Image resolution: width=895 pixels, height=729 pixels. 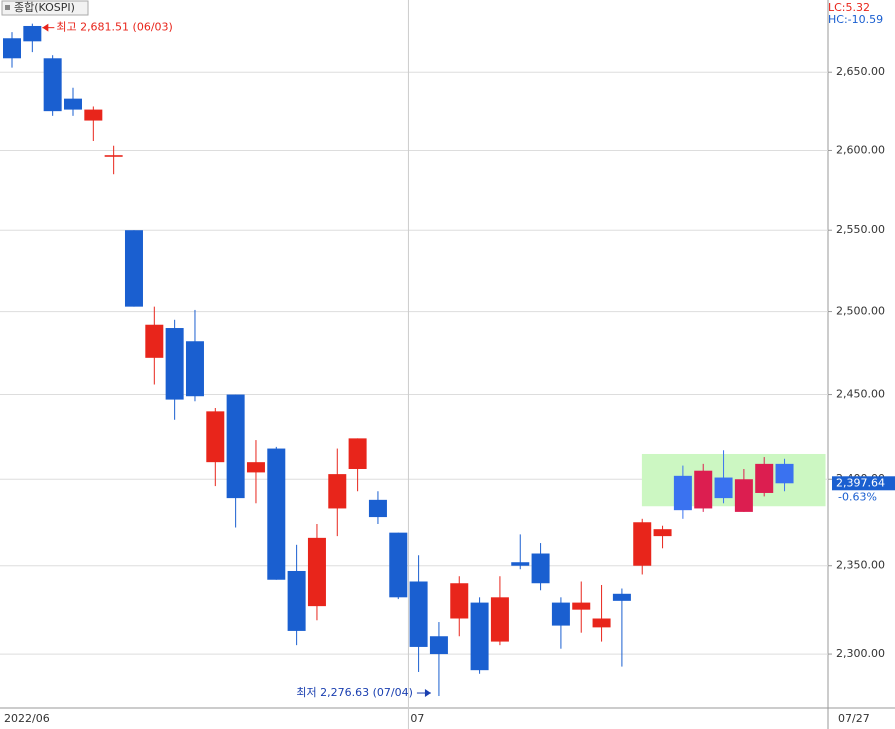 I want to click on y-tick-label: 2,300.00, so click(x=860, y=653).